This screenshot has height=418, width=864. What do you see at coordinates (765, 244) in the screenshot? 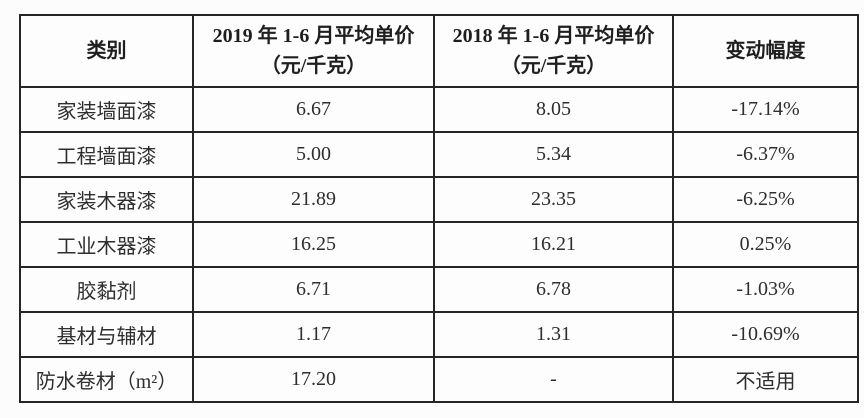
I see `change-cell: 0.25%` at bounding box center [765, 244].